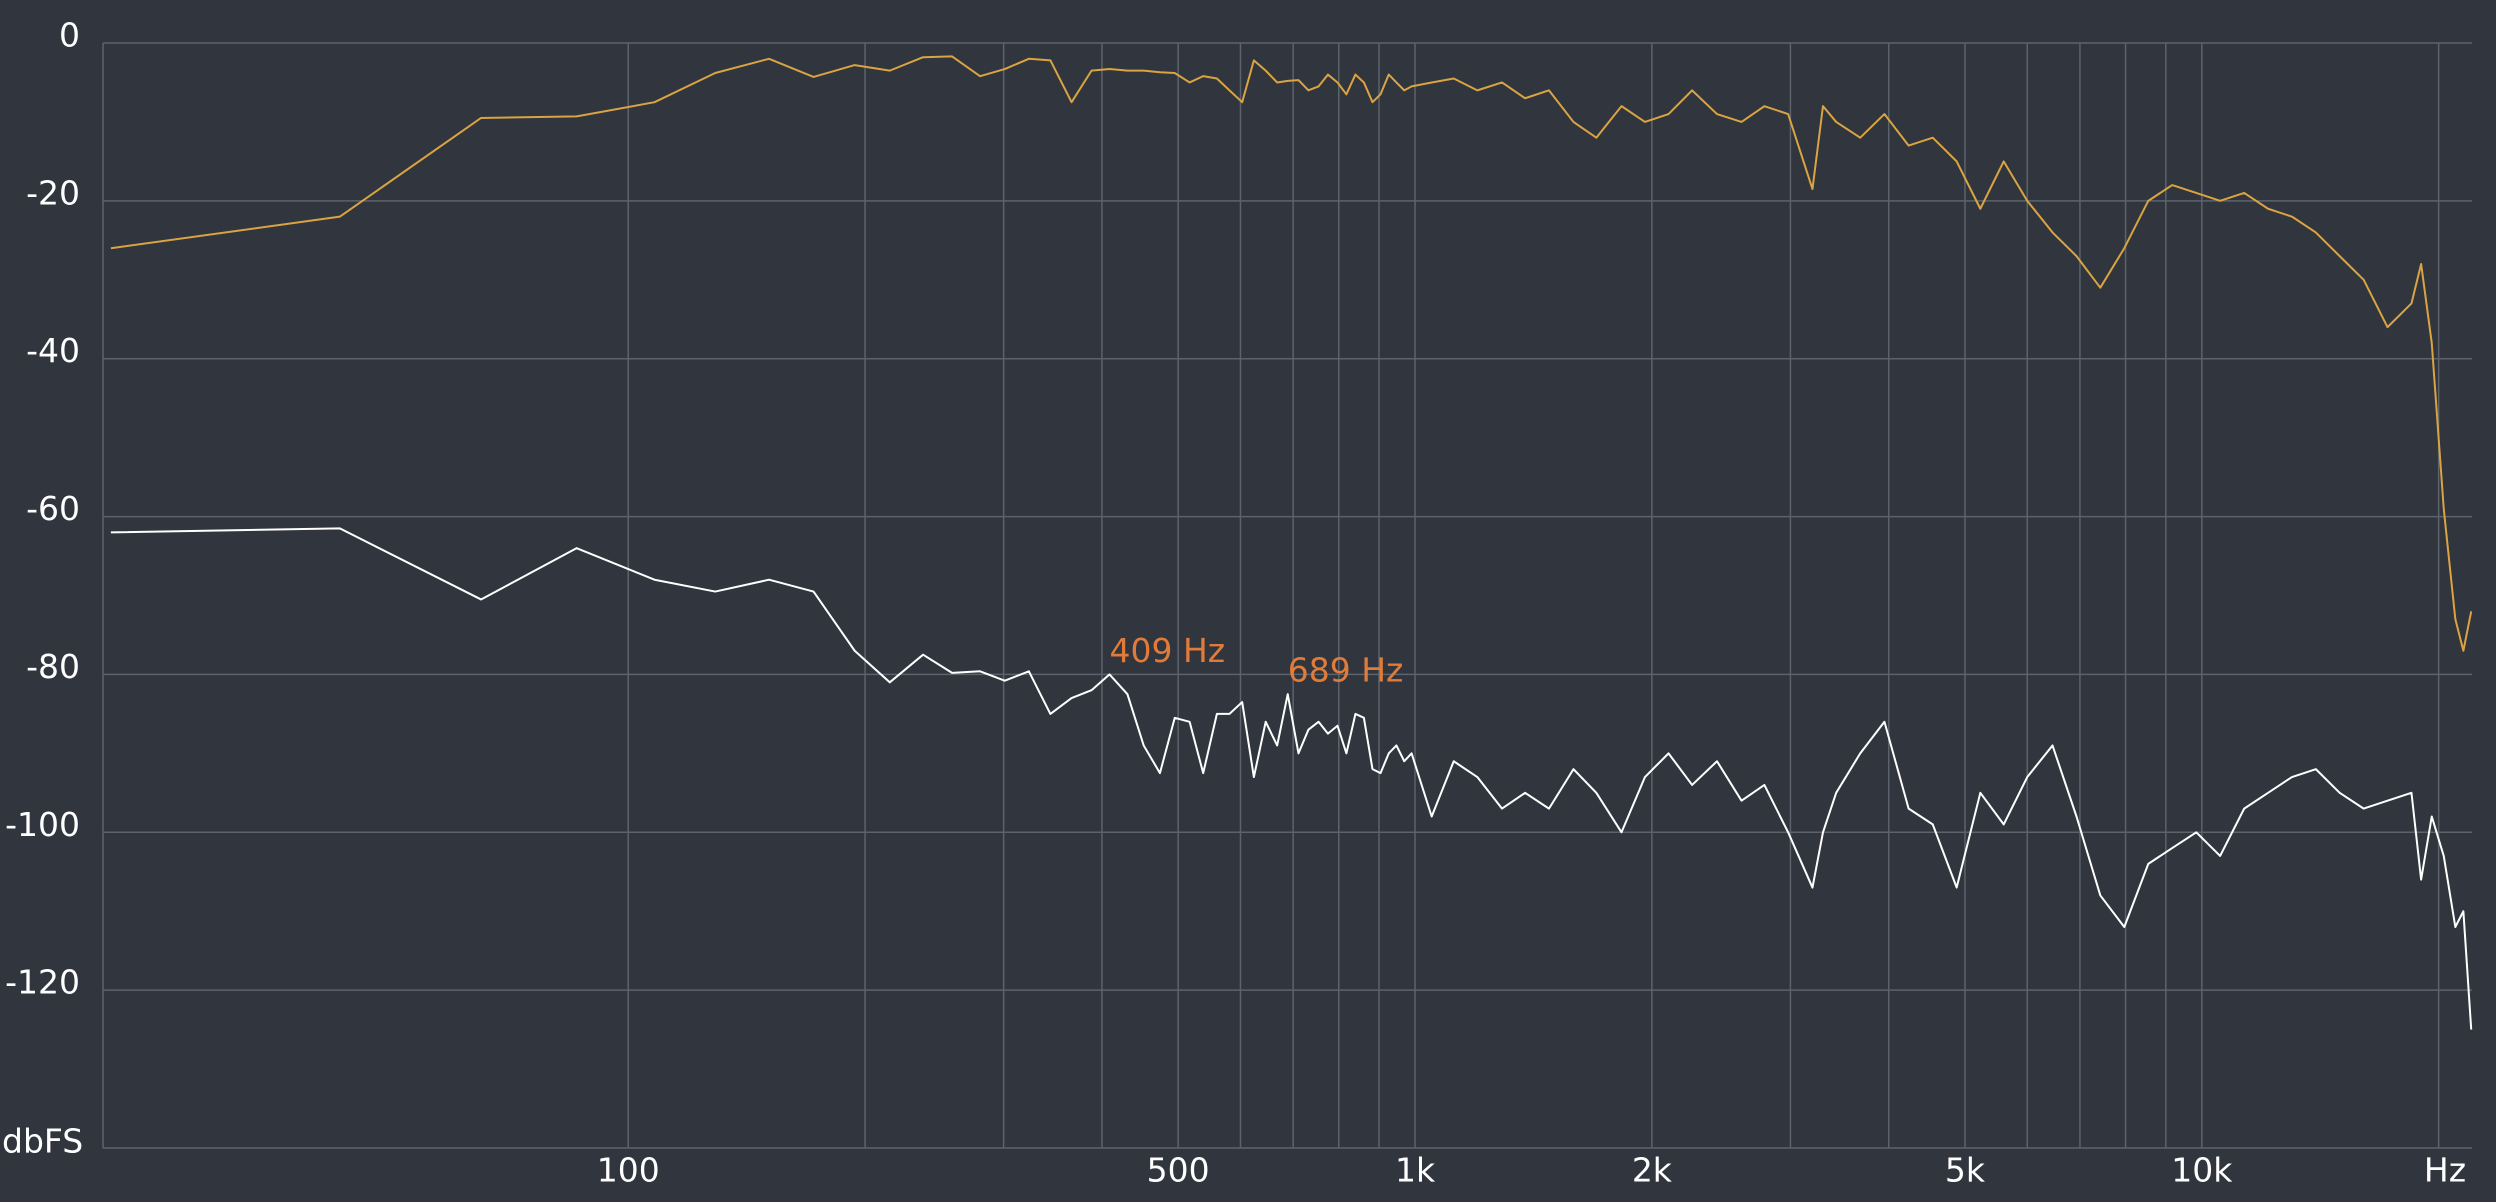 This screenshot has height=1202, width=2496. What do you see at coordinates (42, 824) in the screenshot?
I see `y-tick-label: -100` at bounding box center [42, 824].